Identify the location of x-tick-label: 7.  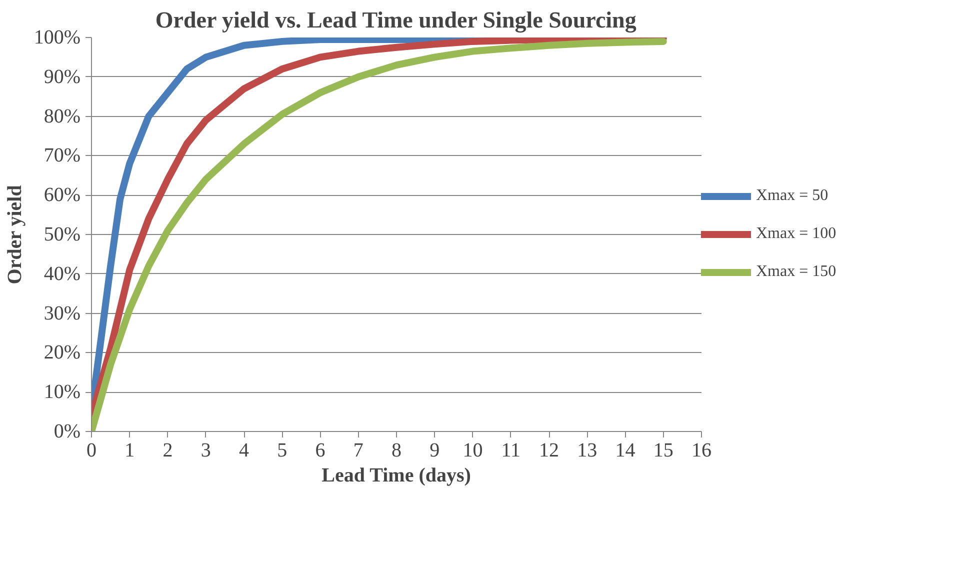
(358, 451).